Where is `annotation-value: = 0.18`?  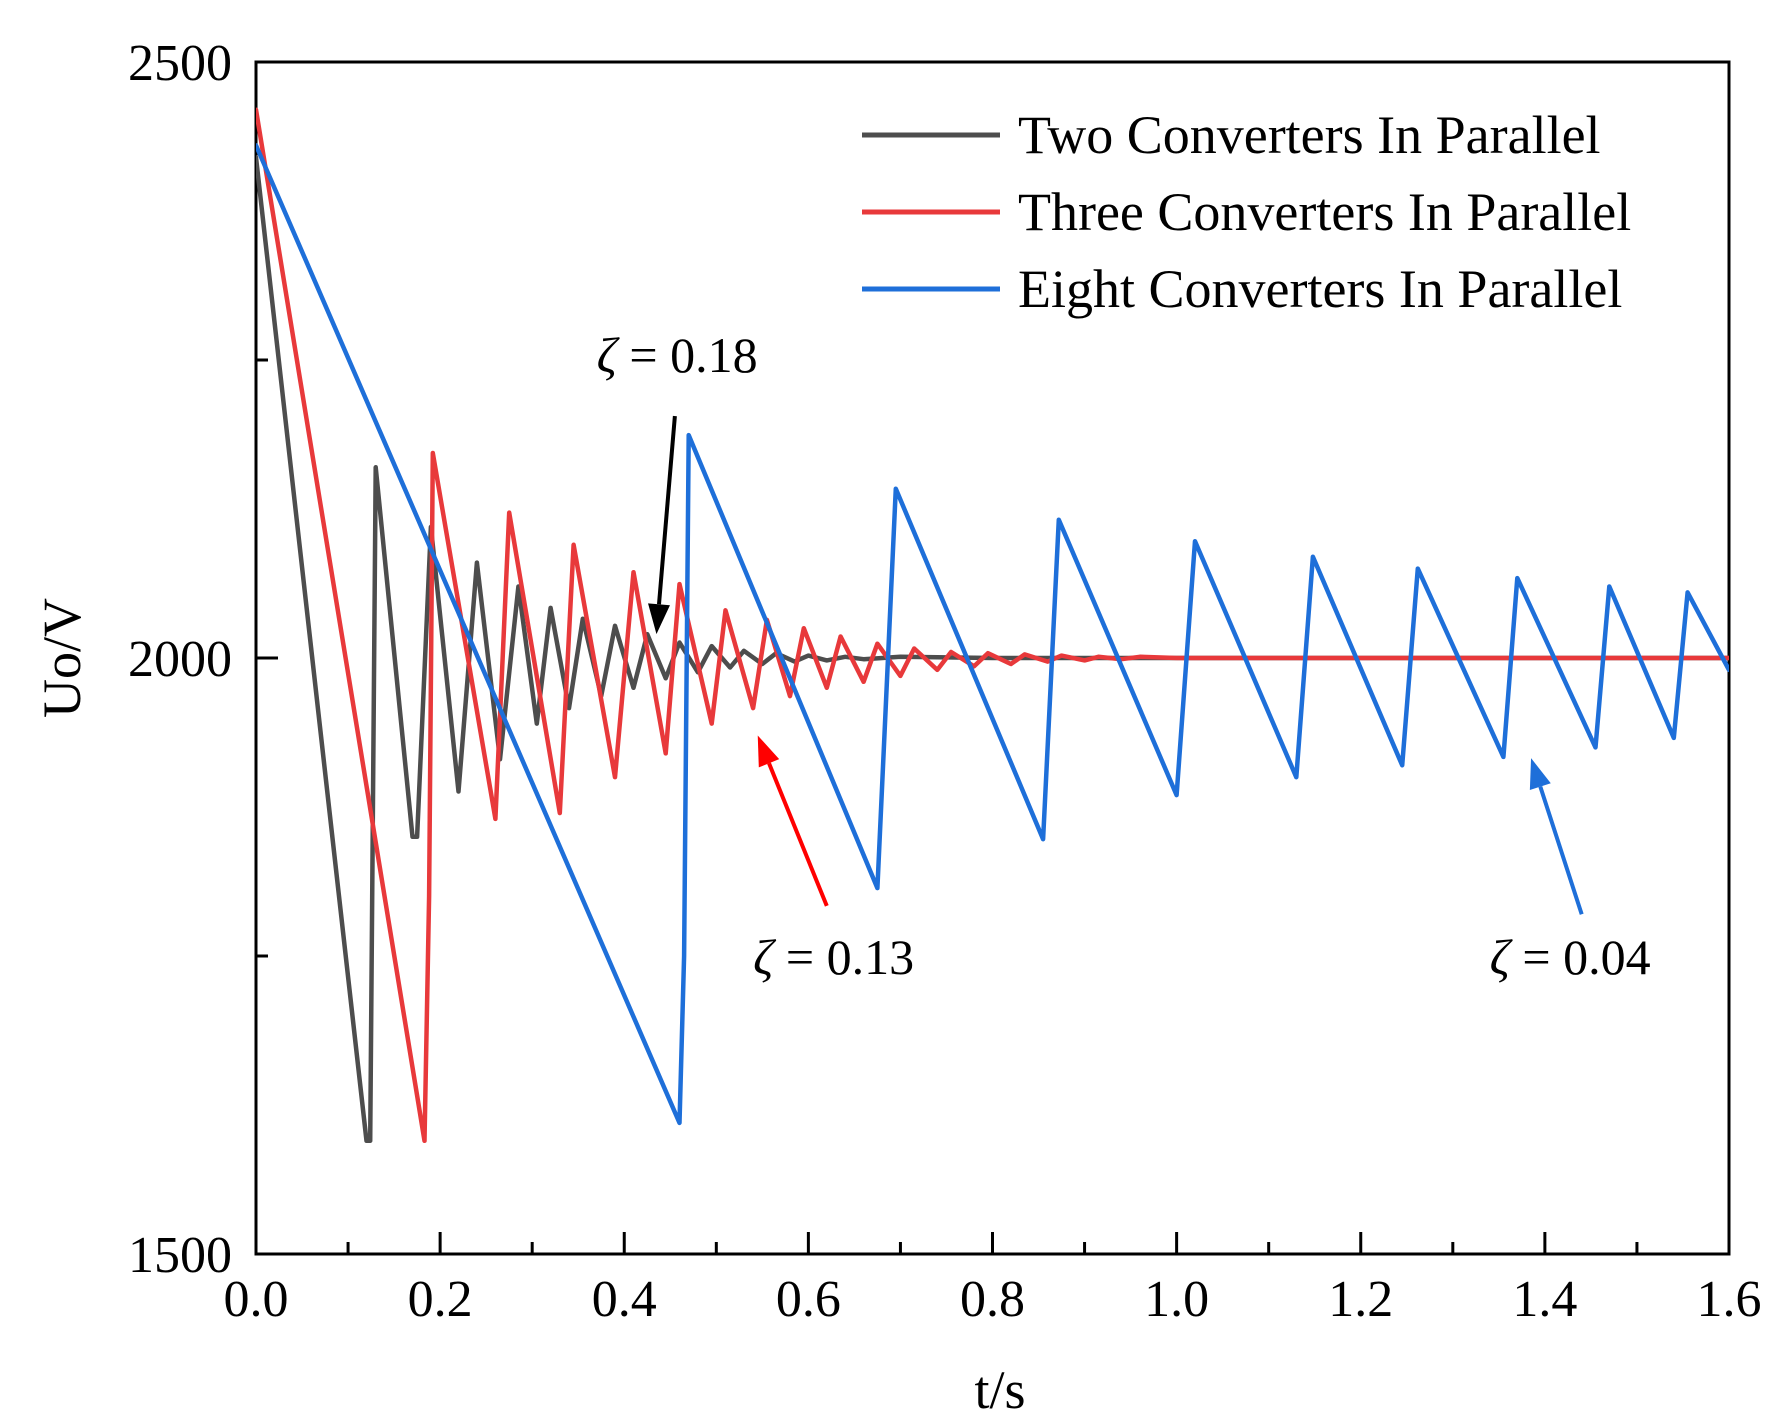 annotation-value: = 0.18 is located at coordinates (687, 355).